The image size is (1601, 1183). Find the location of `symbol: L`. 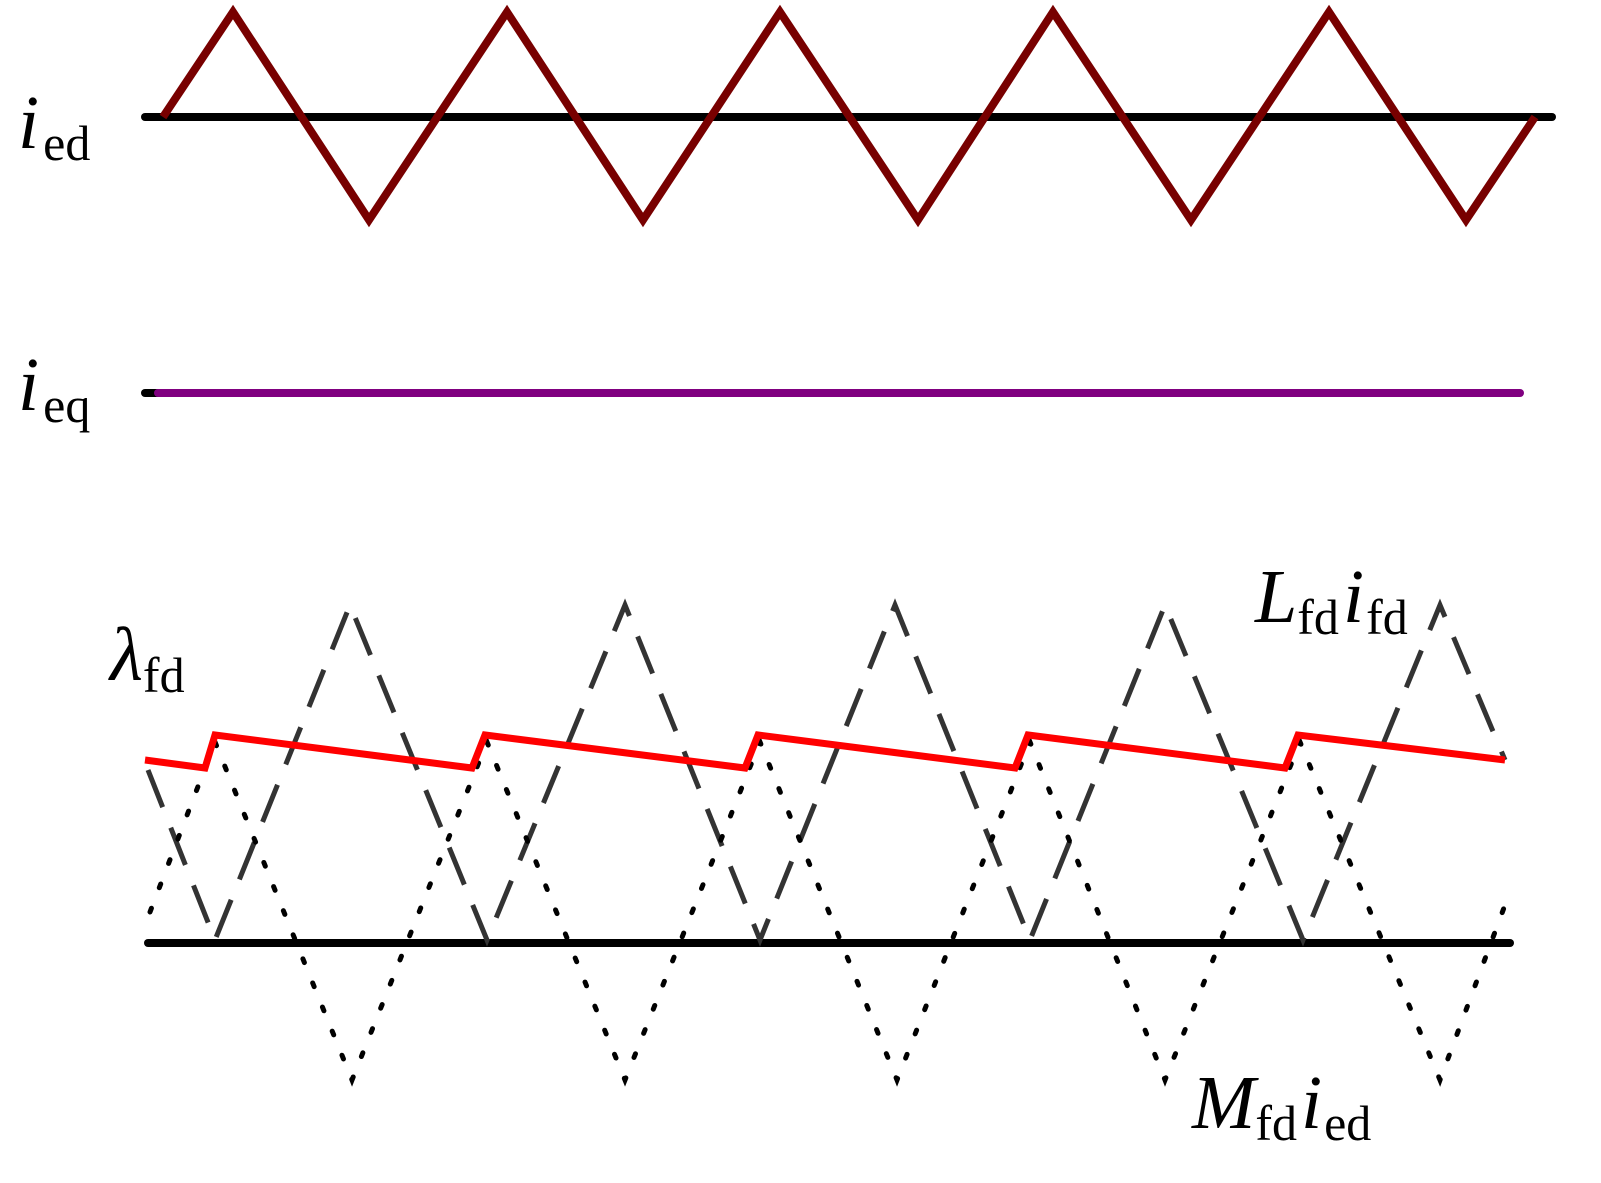

symbol: L is located at coordinates (1275, 597).